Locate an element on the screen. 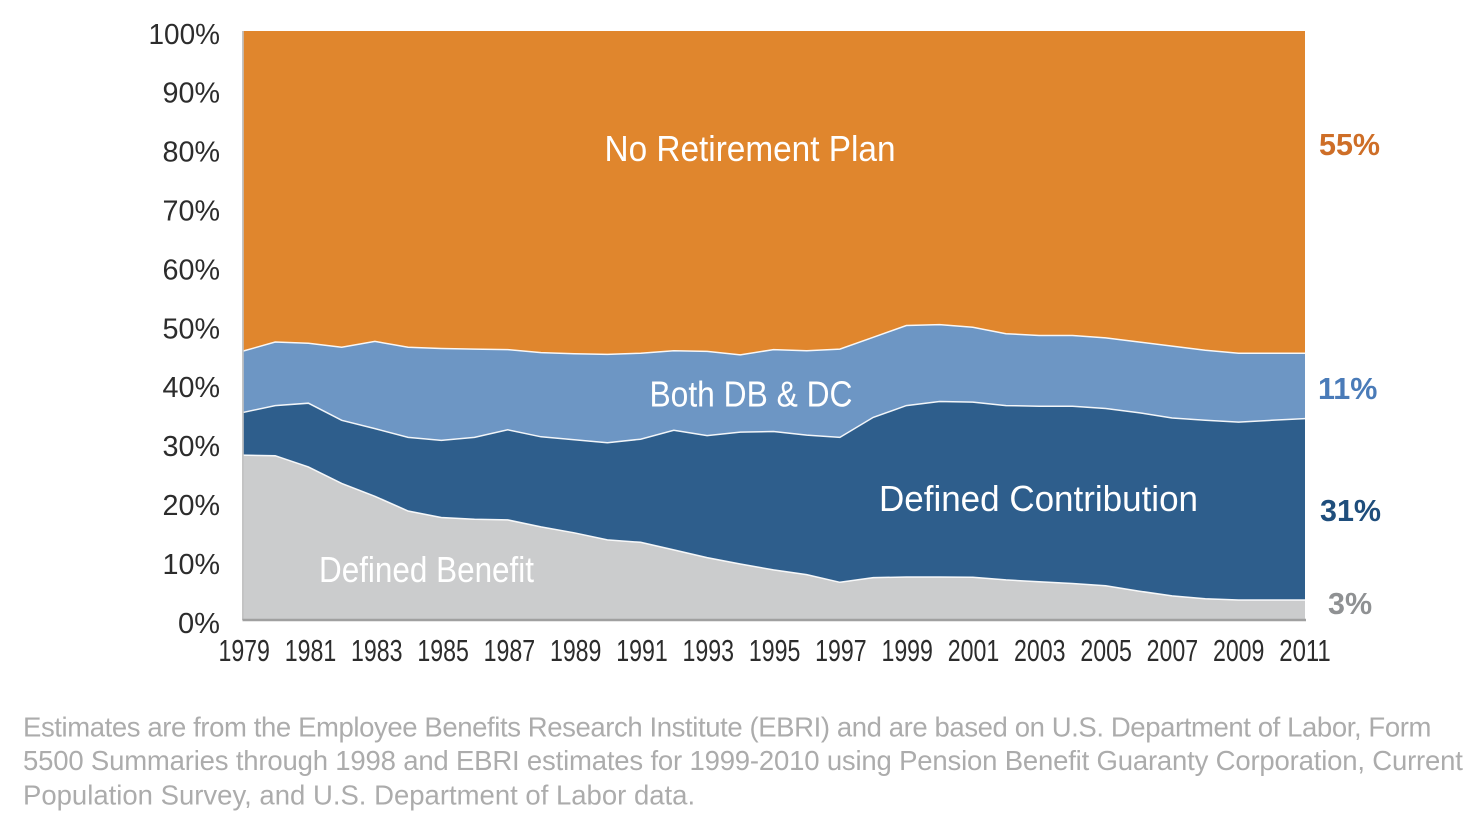 Image resolution: width=1480 pixels, height=833 pixels. svg-text: 2003 is located at coordinates (1040, 651).